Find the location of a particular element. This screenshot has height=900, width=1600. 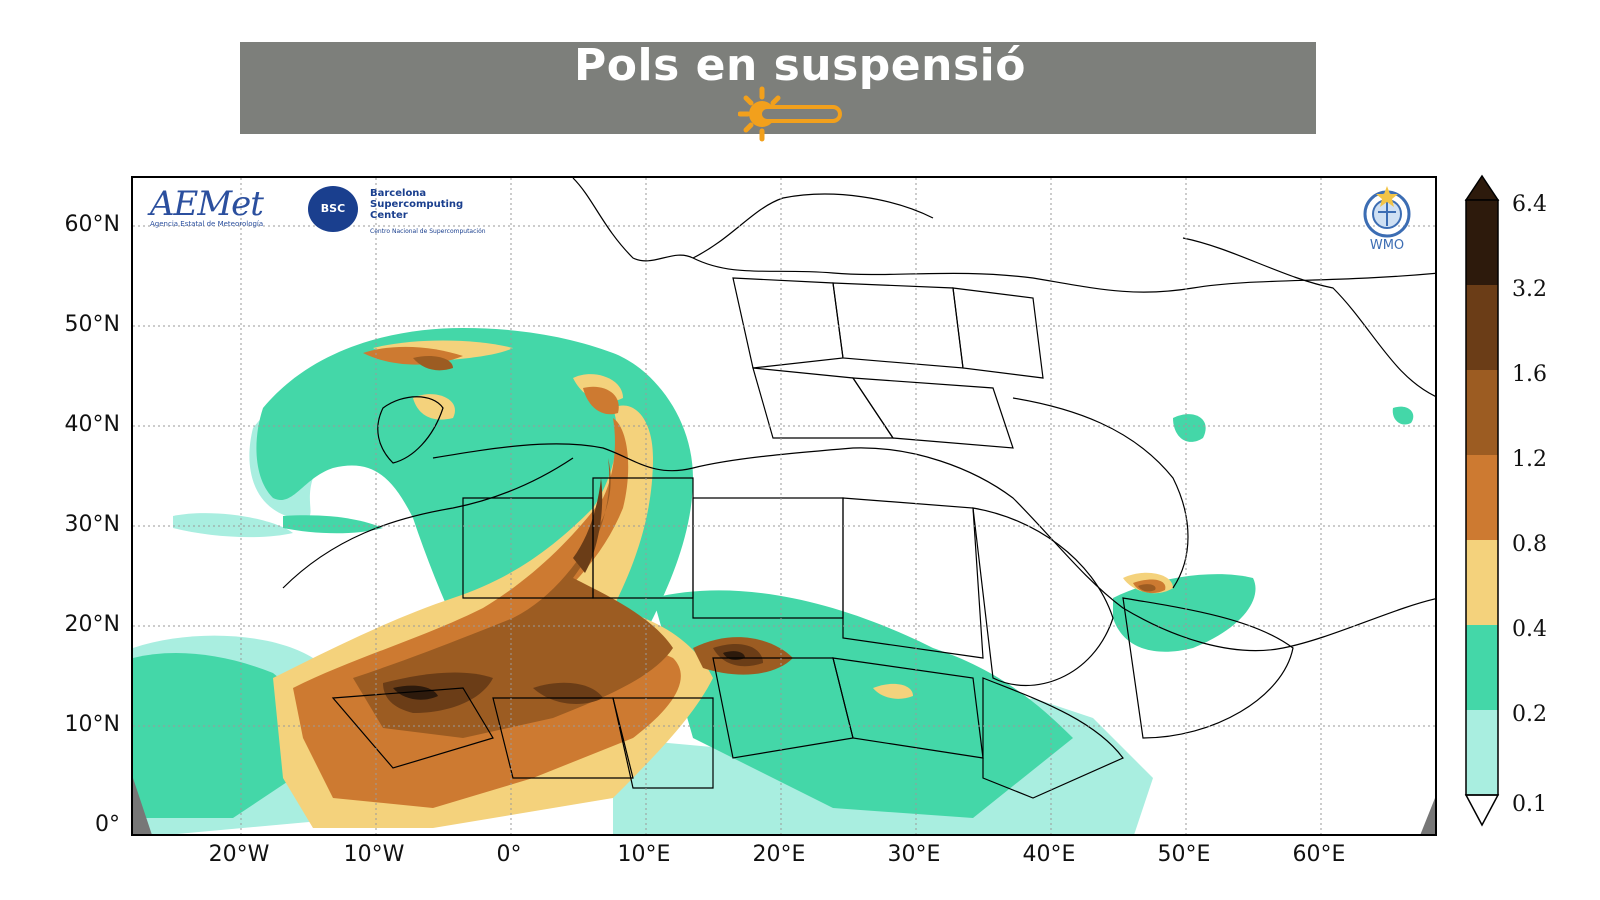

lat-label: 20°N is located at coordinates (92, 624).